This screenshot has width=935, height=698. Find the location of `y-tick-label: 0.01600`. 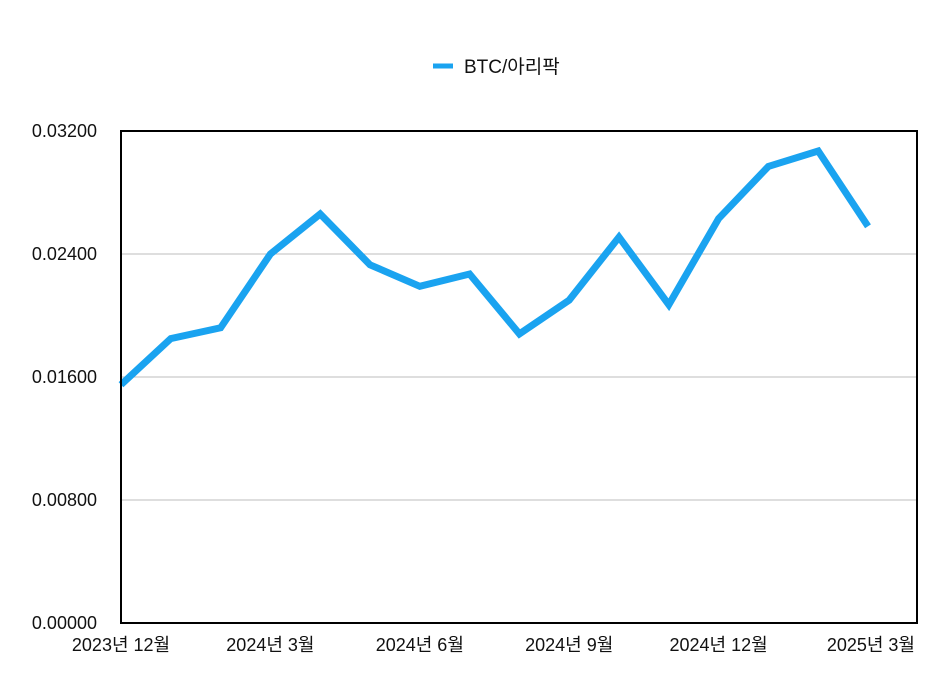

y-tick-label: 0.01600 is located at coordinates (64, 377).